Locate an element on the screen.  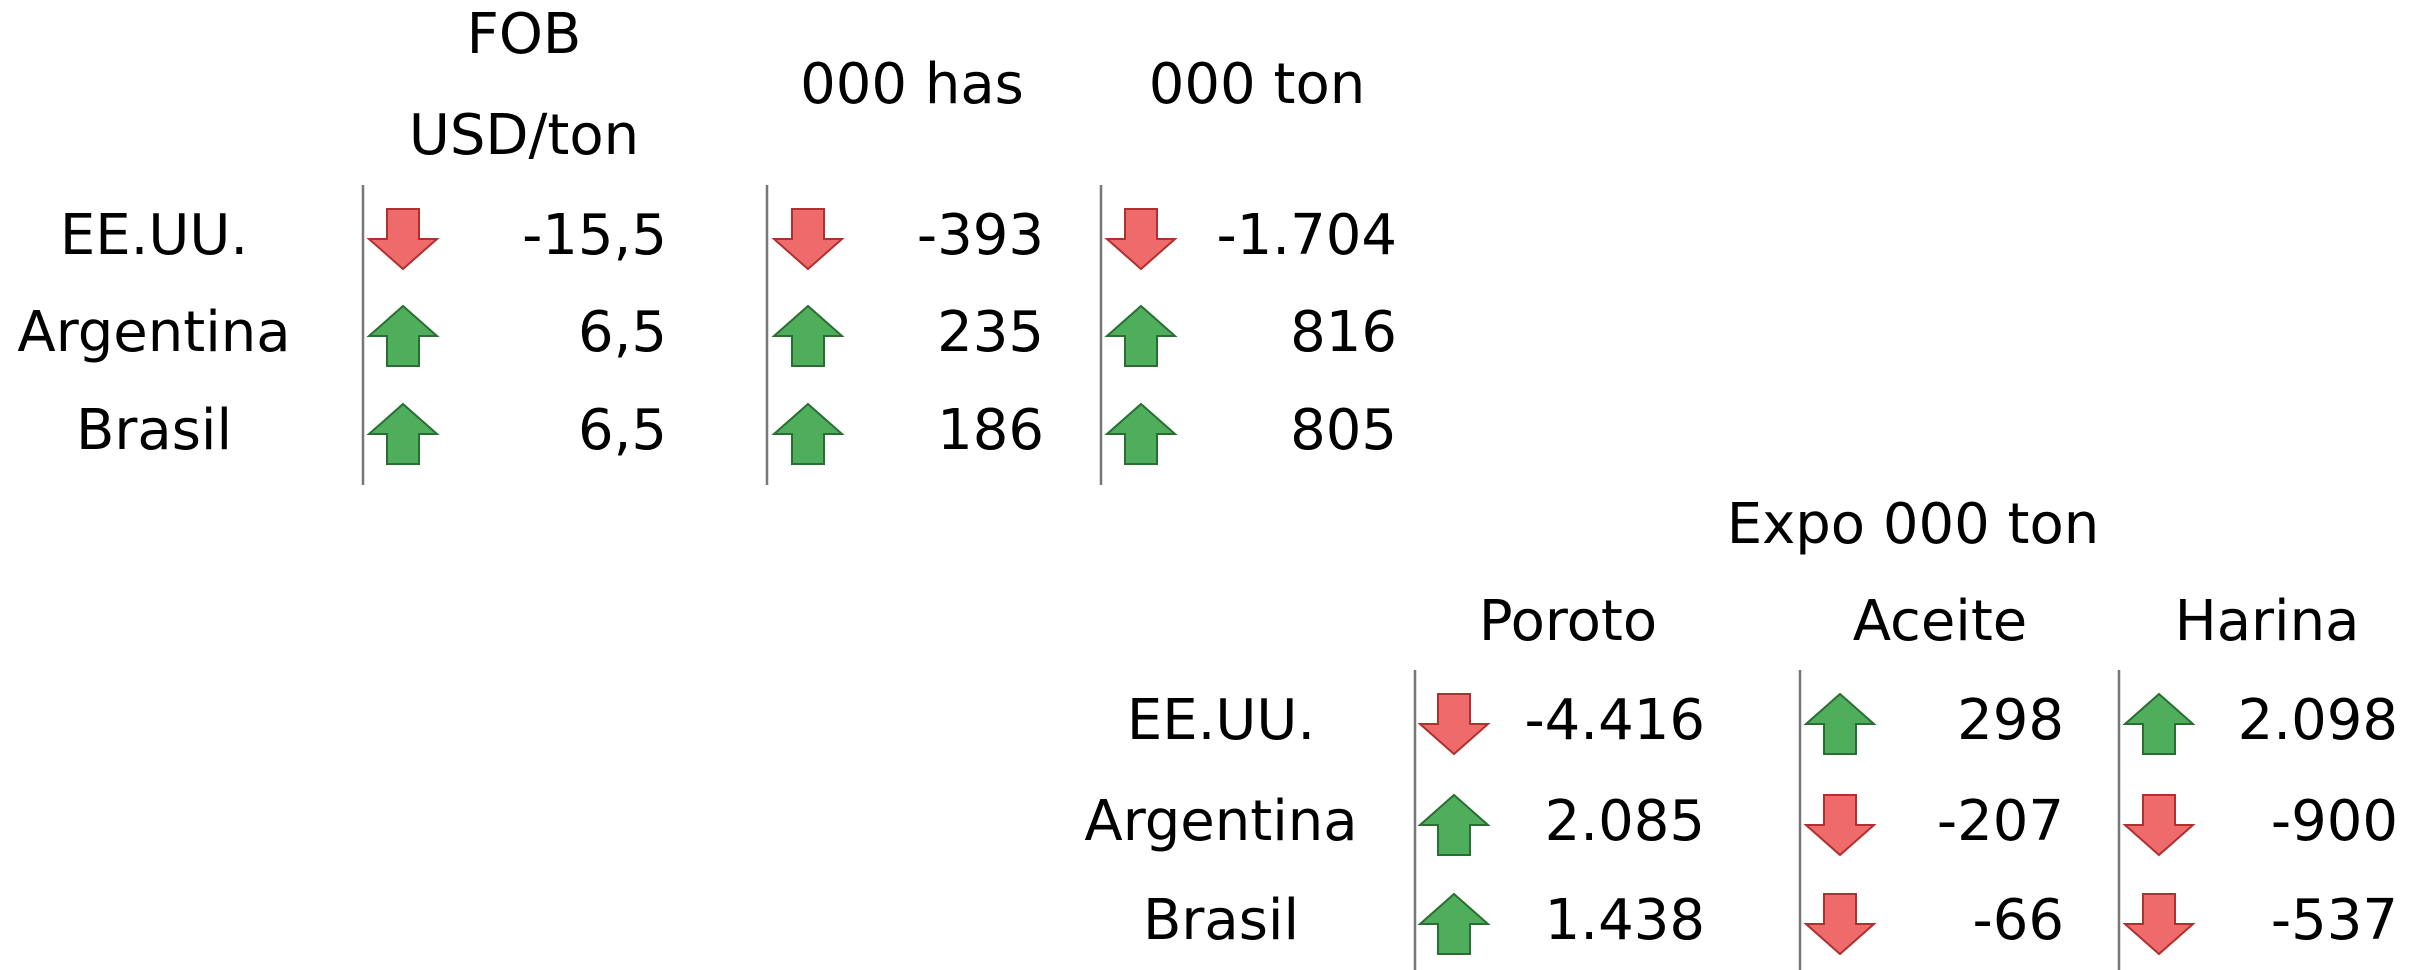
cell-value: 2.098 is located at coordinates (2318, 720).